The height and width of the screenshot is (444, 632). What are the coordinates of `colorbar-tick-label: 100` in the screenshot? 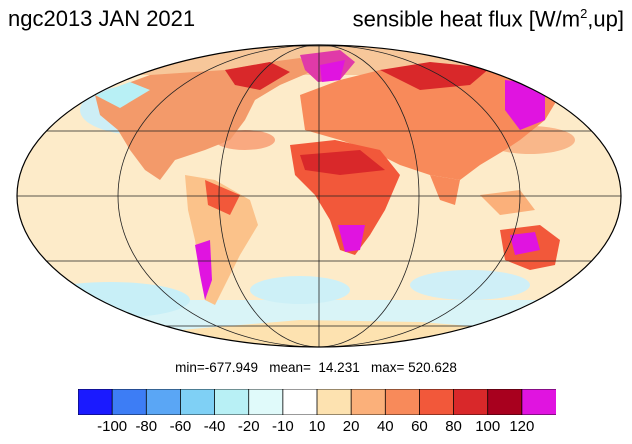 It's located at (488, 426).